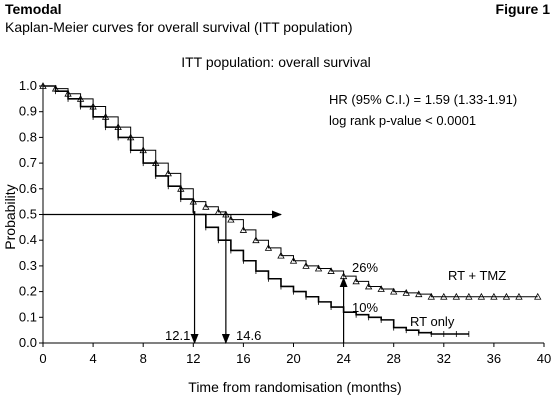  What do you see at coordinates (28, 162) in the screenshot?
I see `y-tick-label: 0.7` at bounding box center [28, 162].